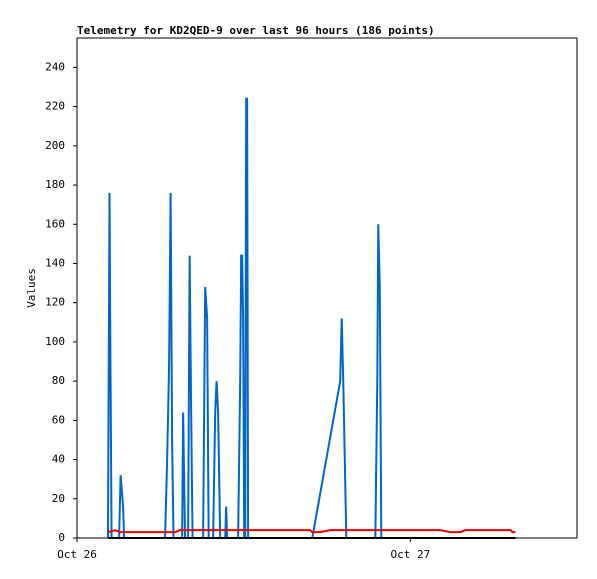 The height and width of the screenshot is (579, 597). What do you see at coordinates (58, 380) in the screenshot?
I see `y-tick-label: 80` at bounding box center [58, 380].